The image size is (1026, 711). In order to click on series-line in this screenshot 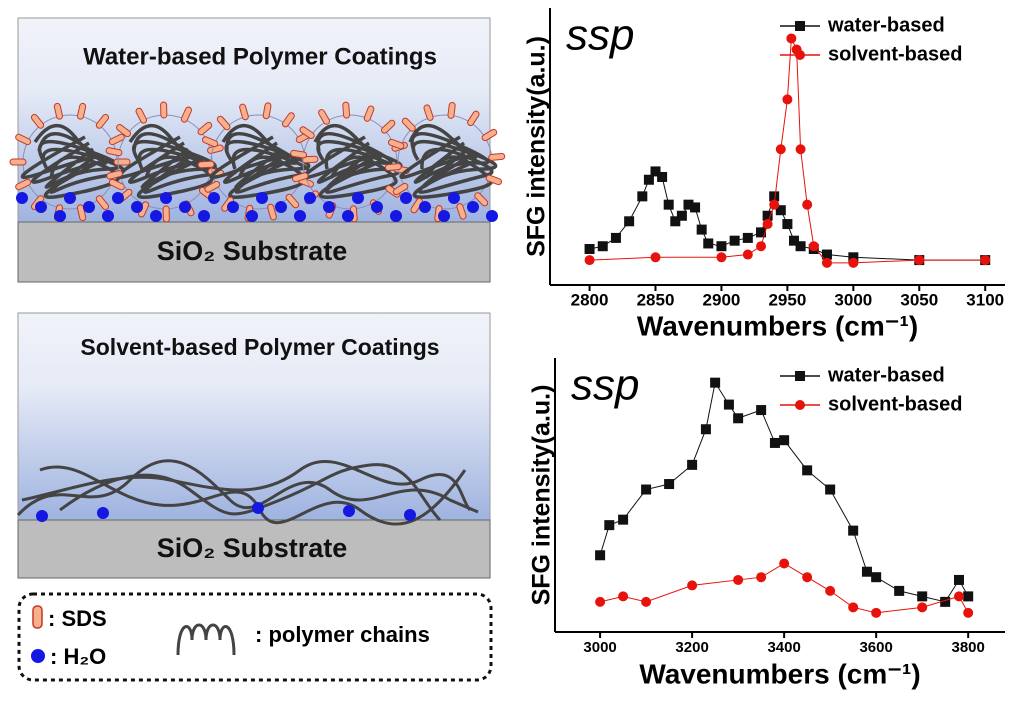, I will do `click(787, 150)`.